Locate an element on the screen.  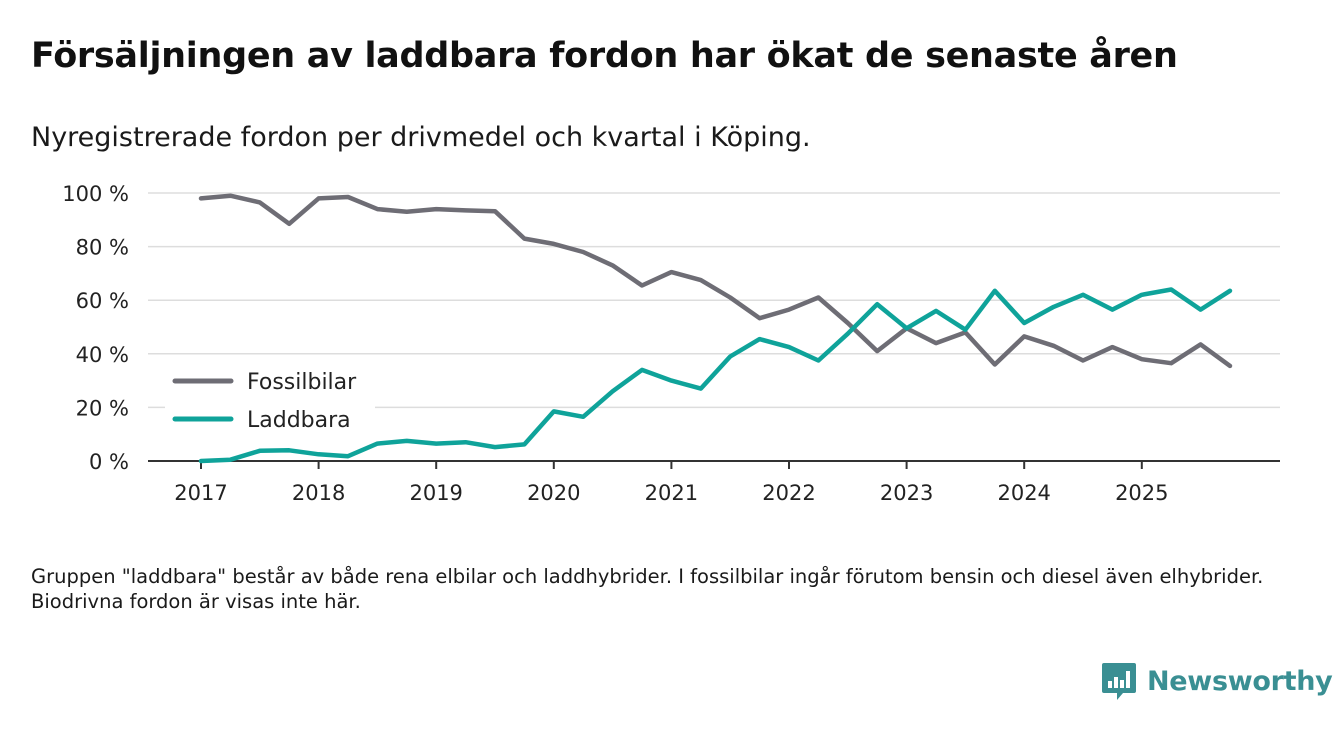
y-tick-label: 100 % is located at coordinates (95, 194).